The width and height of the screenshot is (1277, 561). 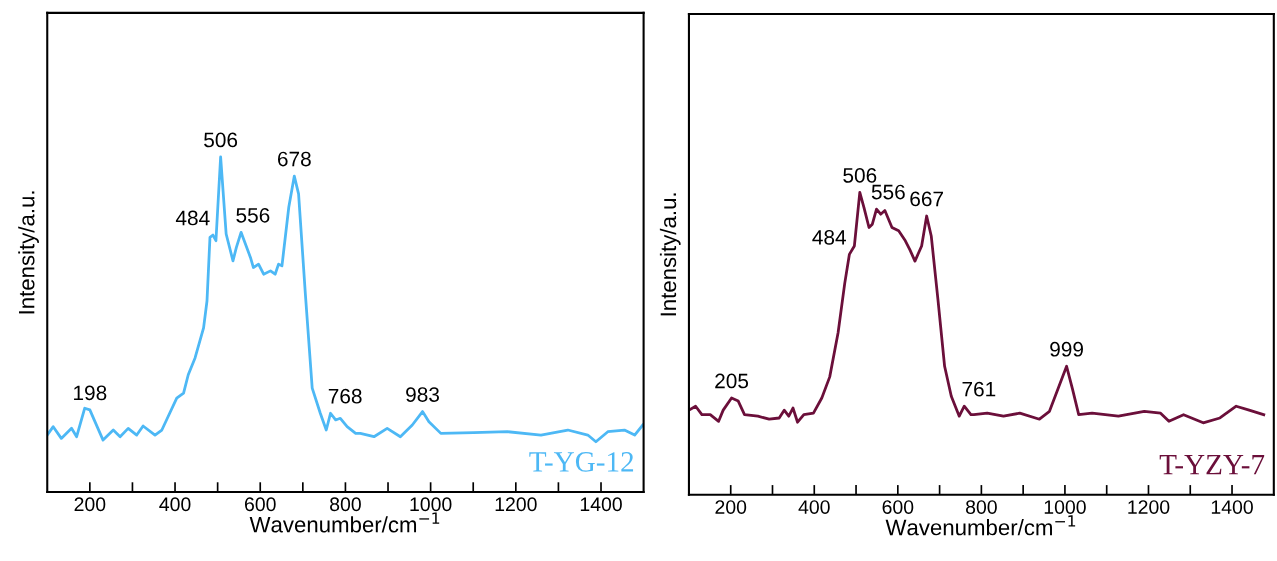 I want to click on annotation: 761, so click(x=979, y=389).